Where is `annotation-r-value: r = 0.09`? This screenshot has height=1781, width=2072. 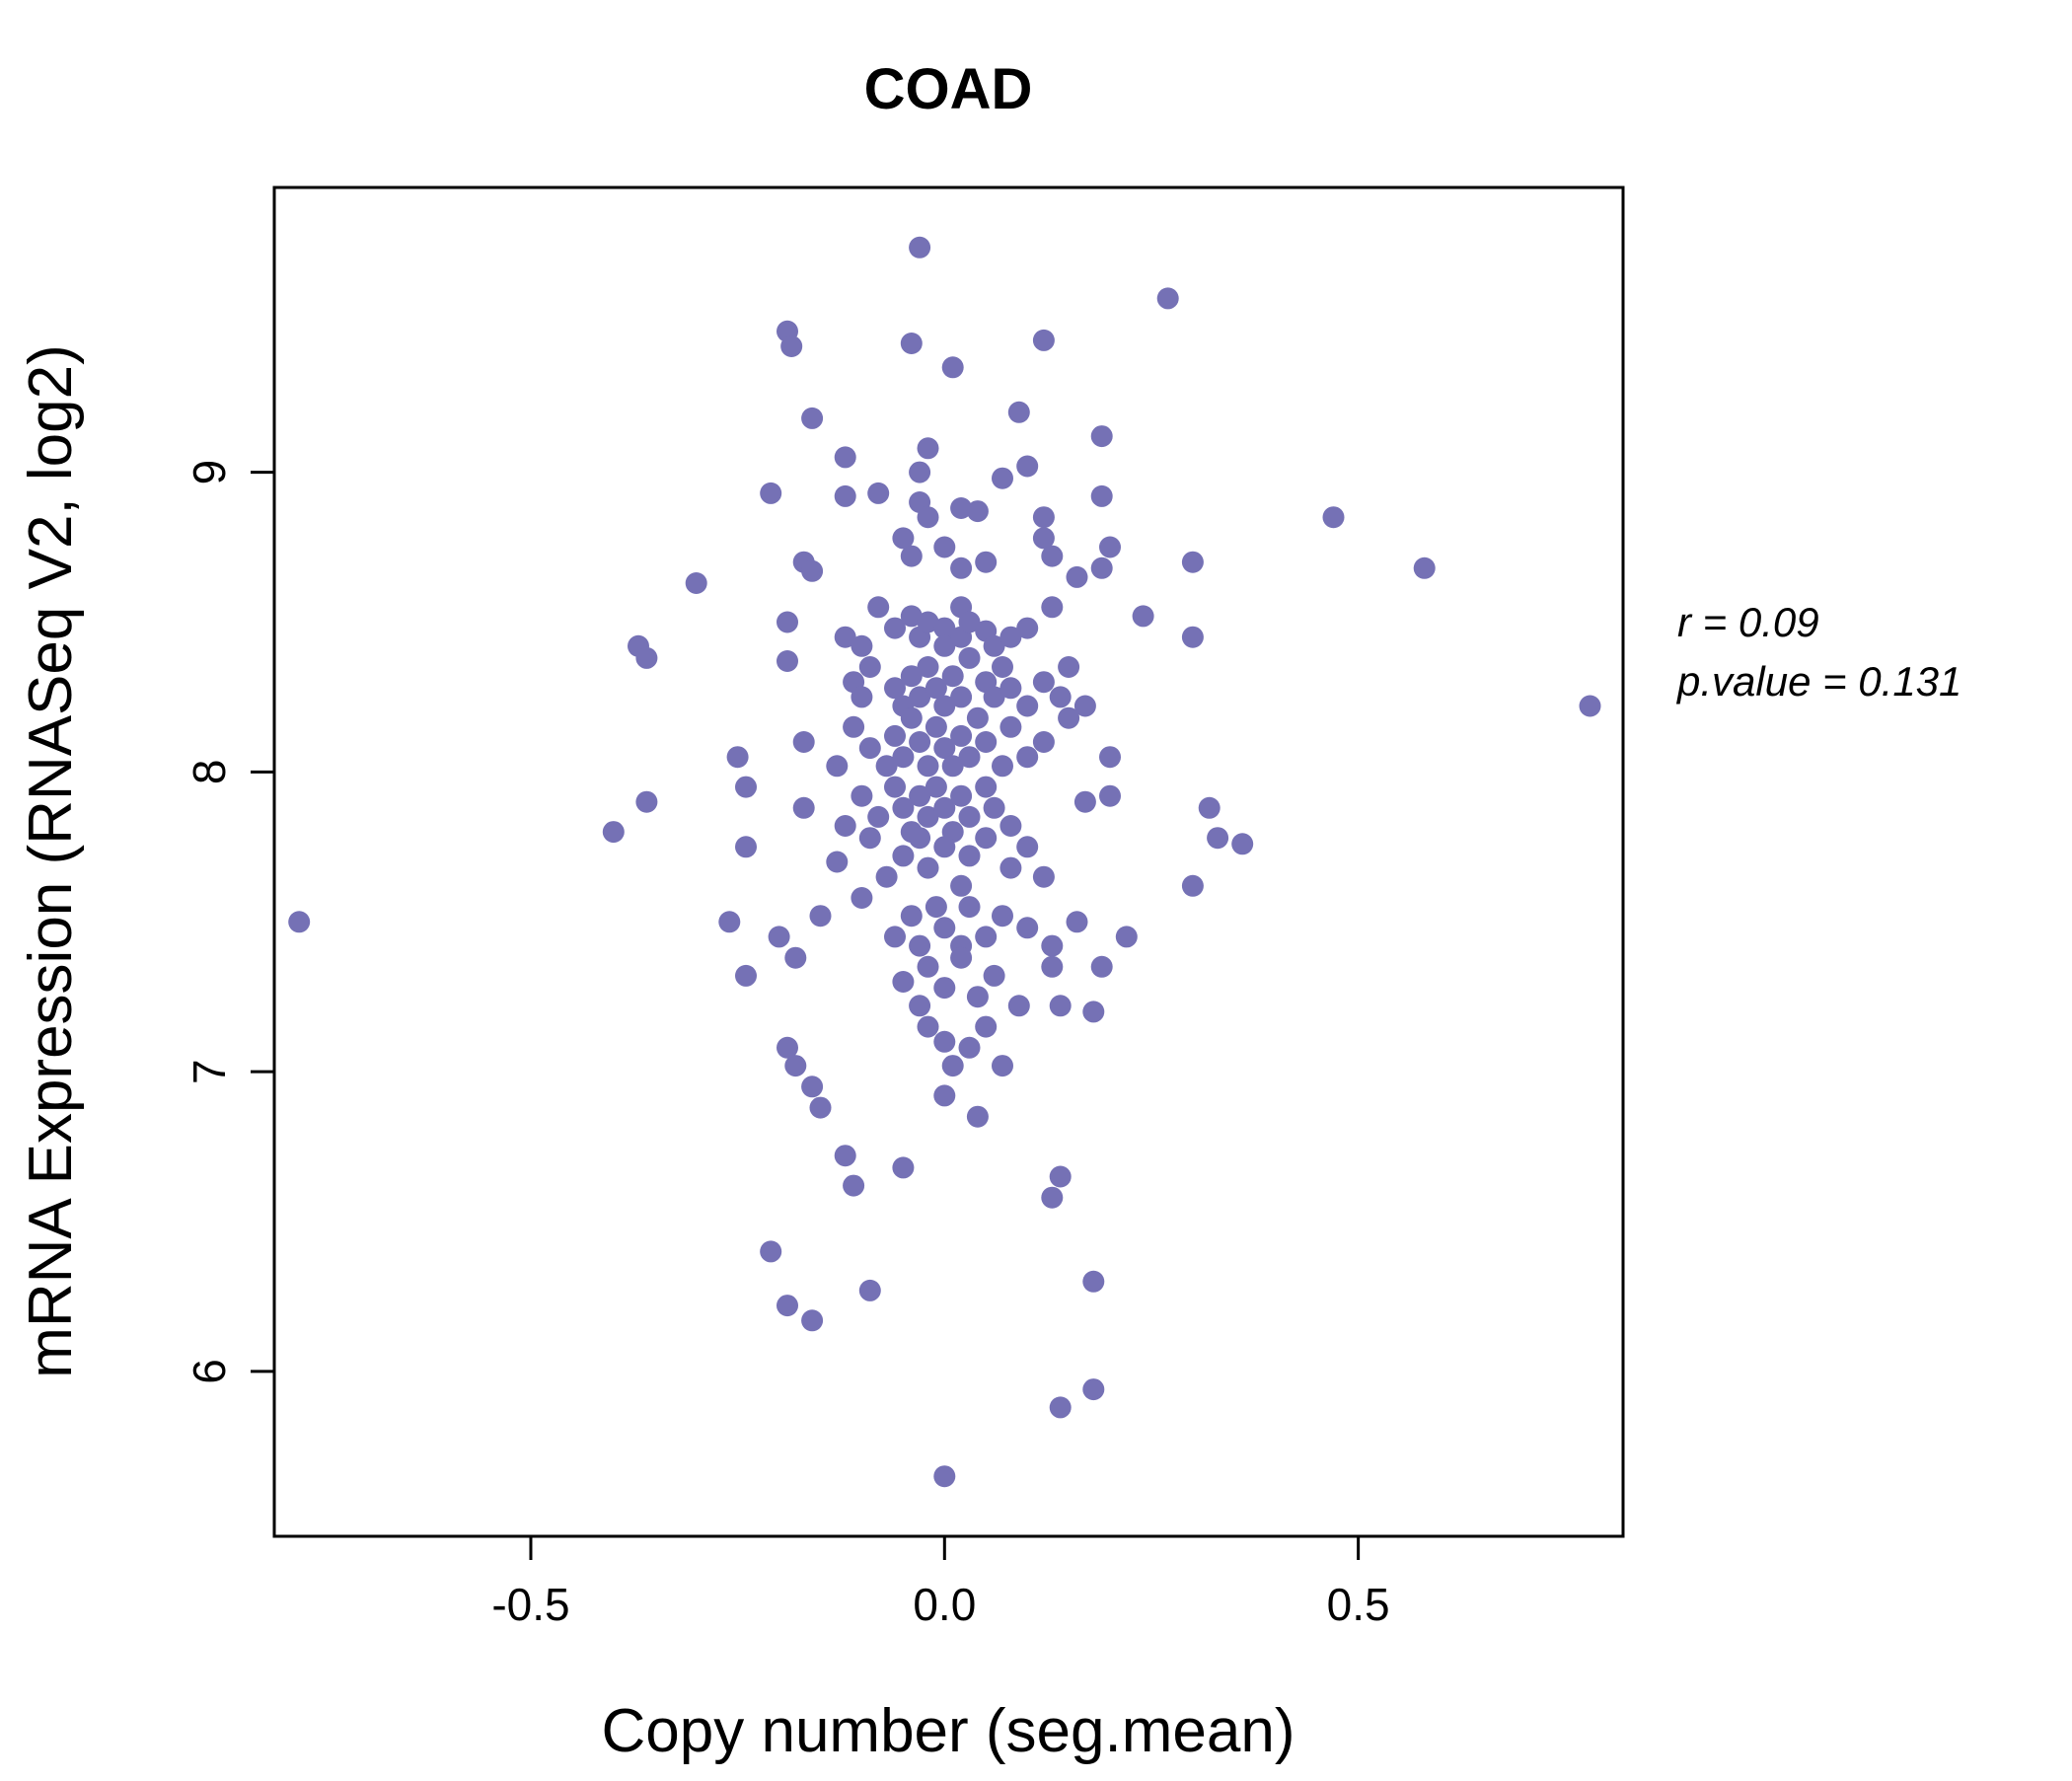
annotation-r-value: r = 0.09 is located at coordinates (1748, 622).